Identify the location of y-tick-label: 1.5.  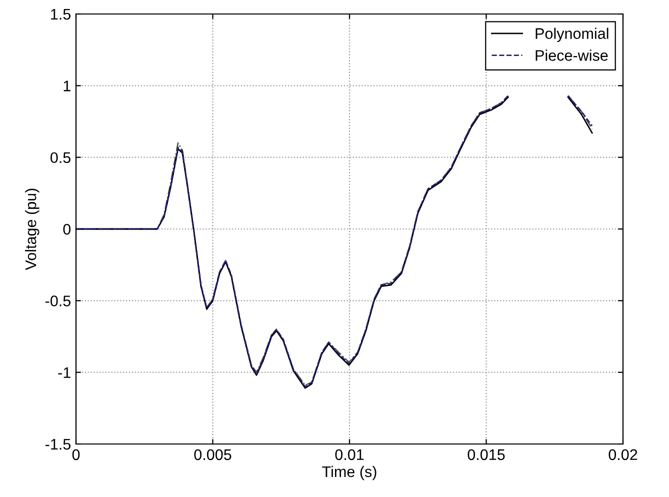
(60, 14).